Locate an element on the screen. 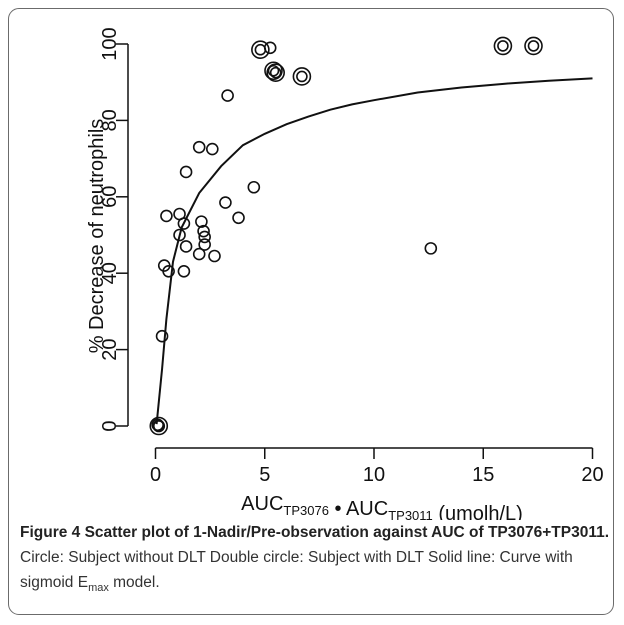  y-tick-label: 20 is located at coordinates (110, 349).